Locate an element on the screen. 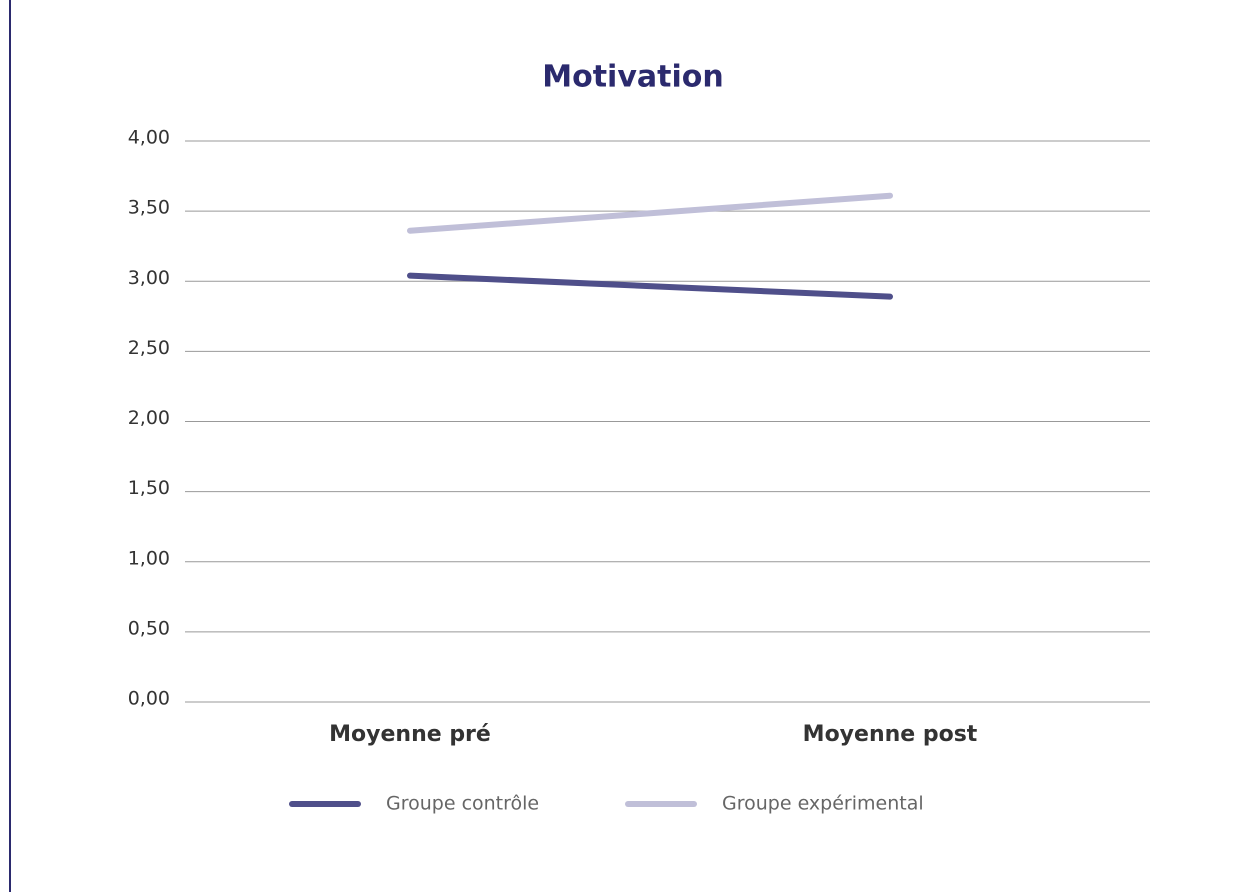 The height and width of the screenshot is (892, 1254). x-tick-label: Moyenne pré is located at coordinates (410, 734).